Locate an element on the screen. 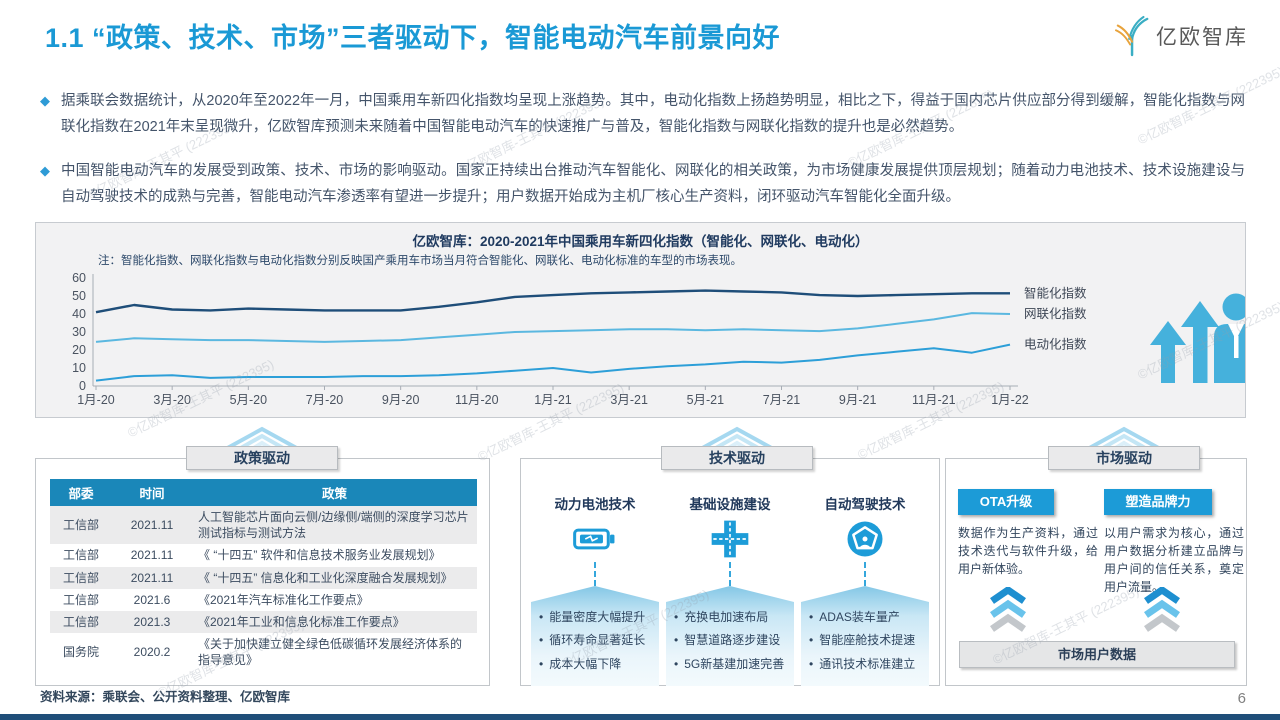  tech-bullet-text: 成本大幅下降 is located at coordinates (585, 663).